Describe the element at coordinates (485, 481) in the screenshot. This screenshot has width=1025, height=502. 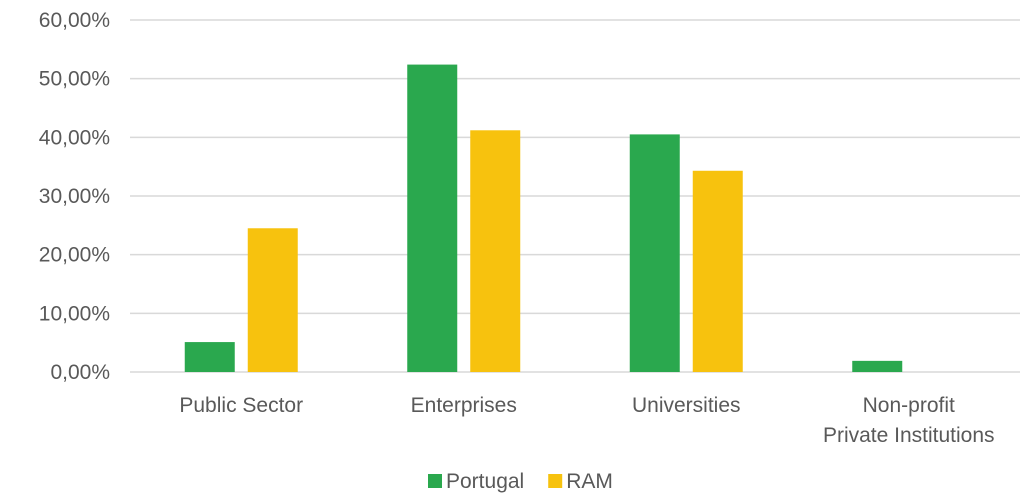
I see `legend-label: Portugal` at that location.